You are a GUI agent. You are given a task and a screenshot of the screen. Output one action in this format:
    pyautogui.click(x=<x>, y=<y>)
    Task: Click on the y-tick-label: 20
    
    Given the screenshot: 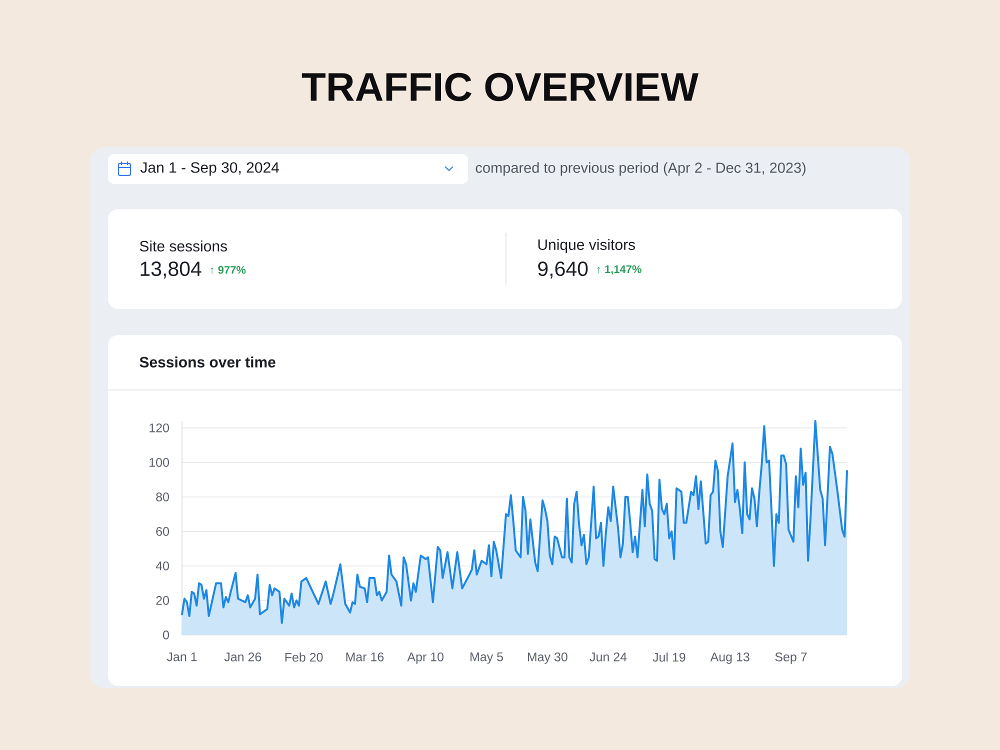 What is the action you would take?
    pyautogui.click(x=163, y=600)
    